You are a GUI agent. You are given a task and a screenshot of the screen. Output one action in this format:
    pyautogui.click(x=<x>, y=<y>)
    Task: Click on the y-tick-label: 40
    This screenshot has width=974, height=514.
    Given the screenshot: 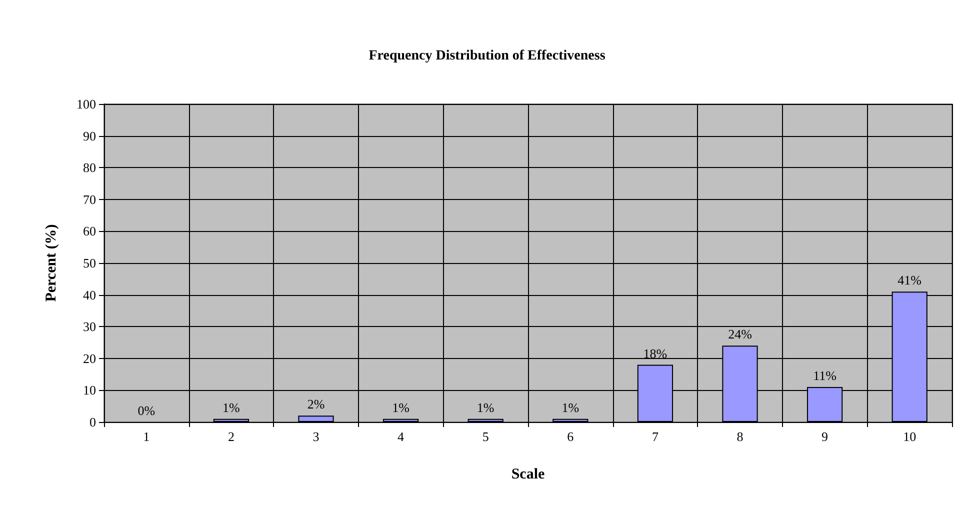 What is the action you would take?
    pyautogui.click(x=89, y=294)
    